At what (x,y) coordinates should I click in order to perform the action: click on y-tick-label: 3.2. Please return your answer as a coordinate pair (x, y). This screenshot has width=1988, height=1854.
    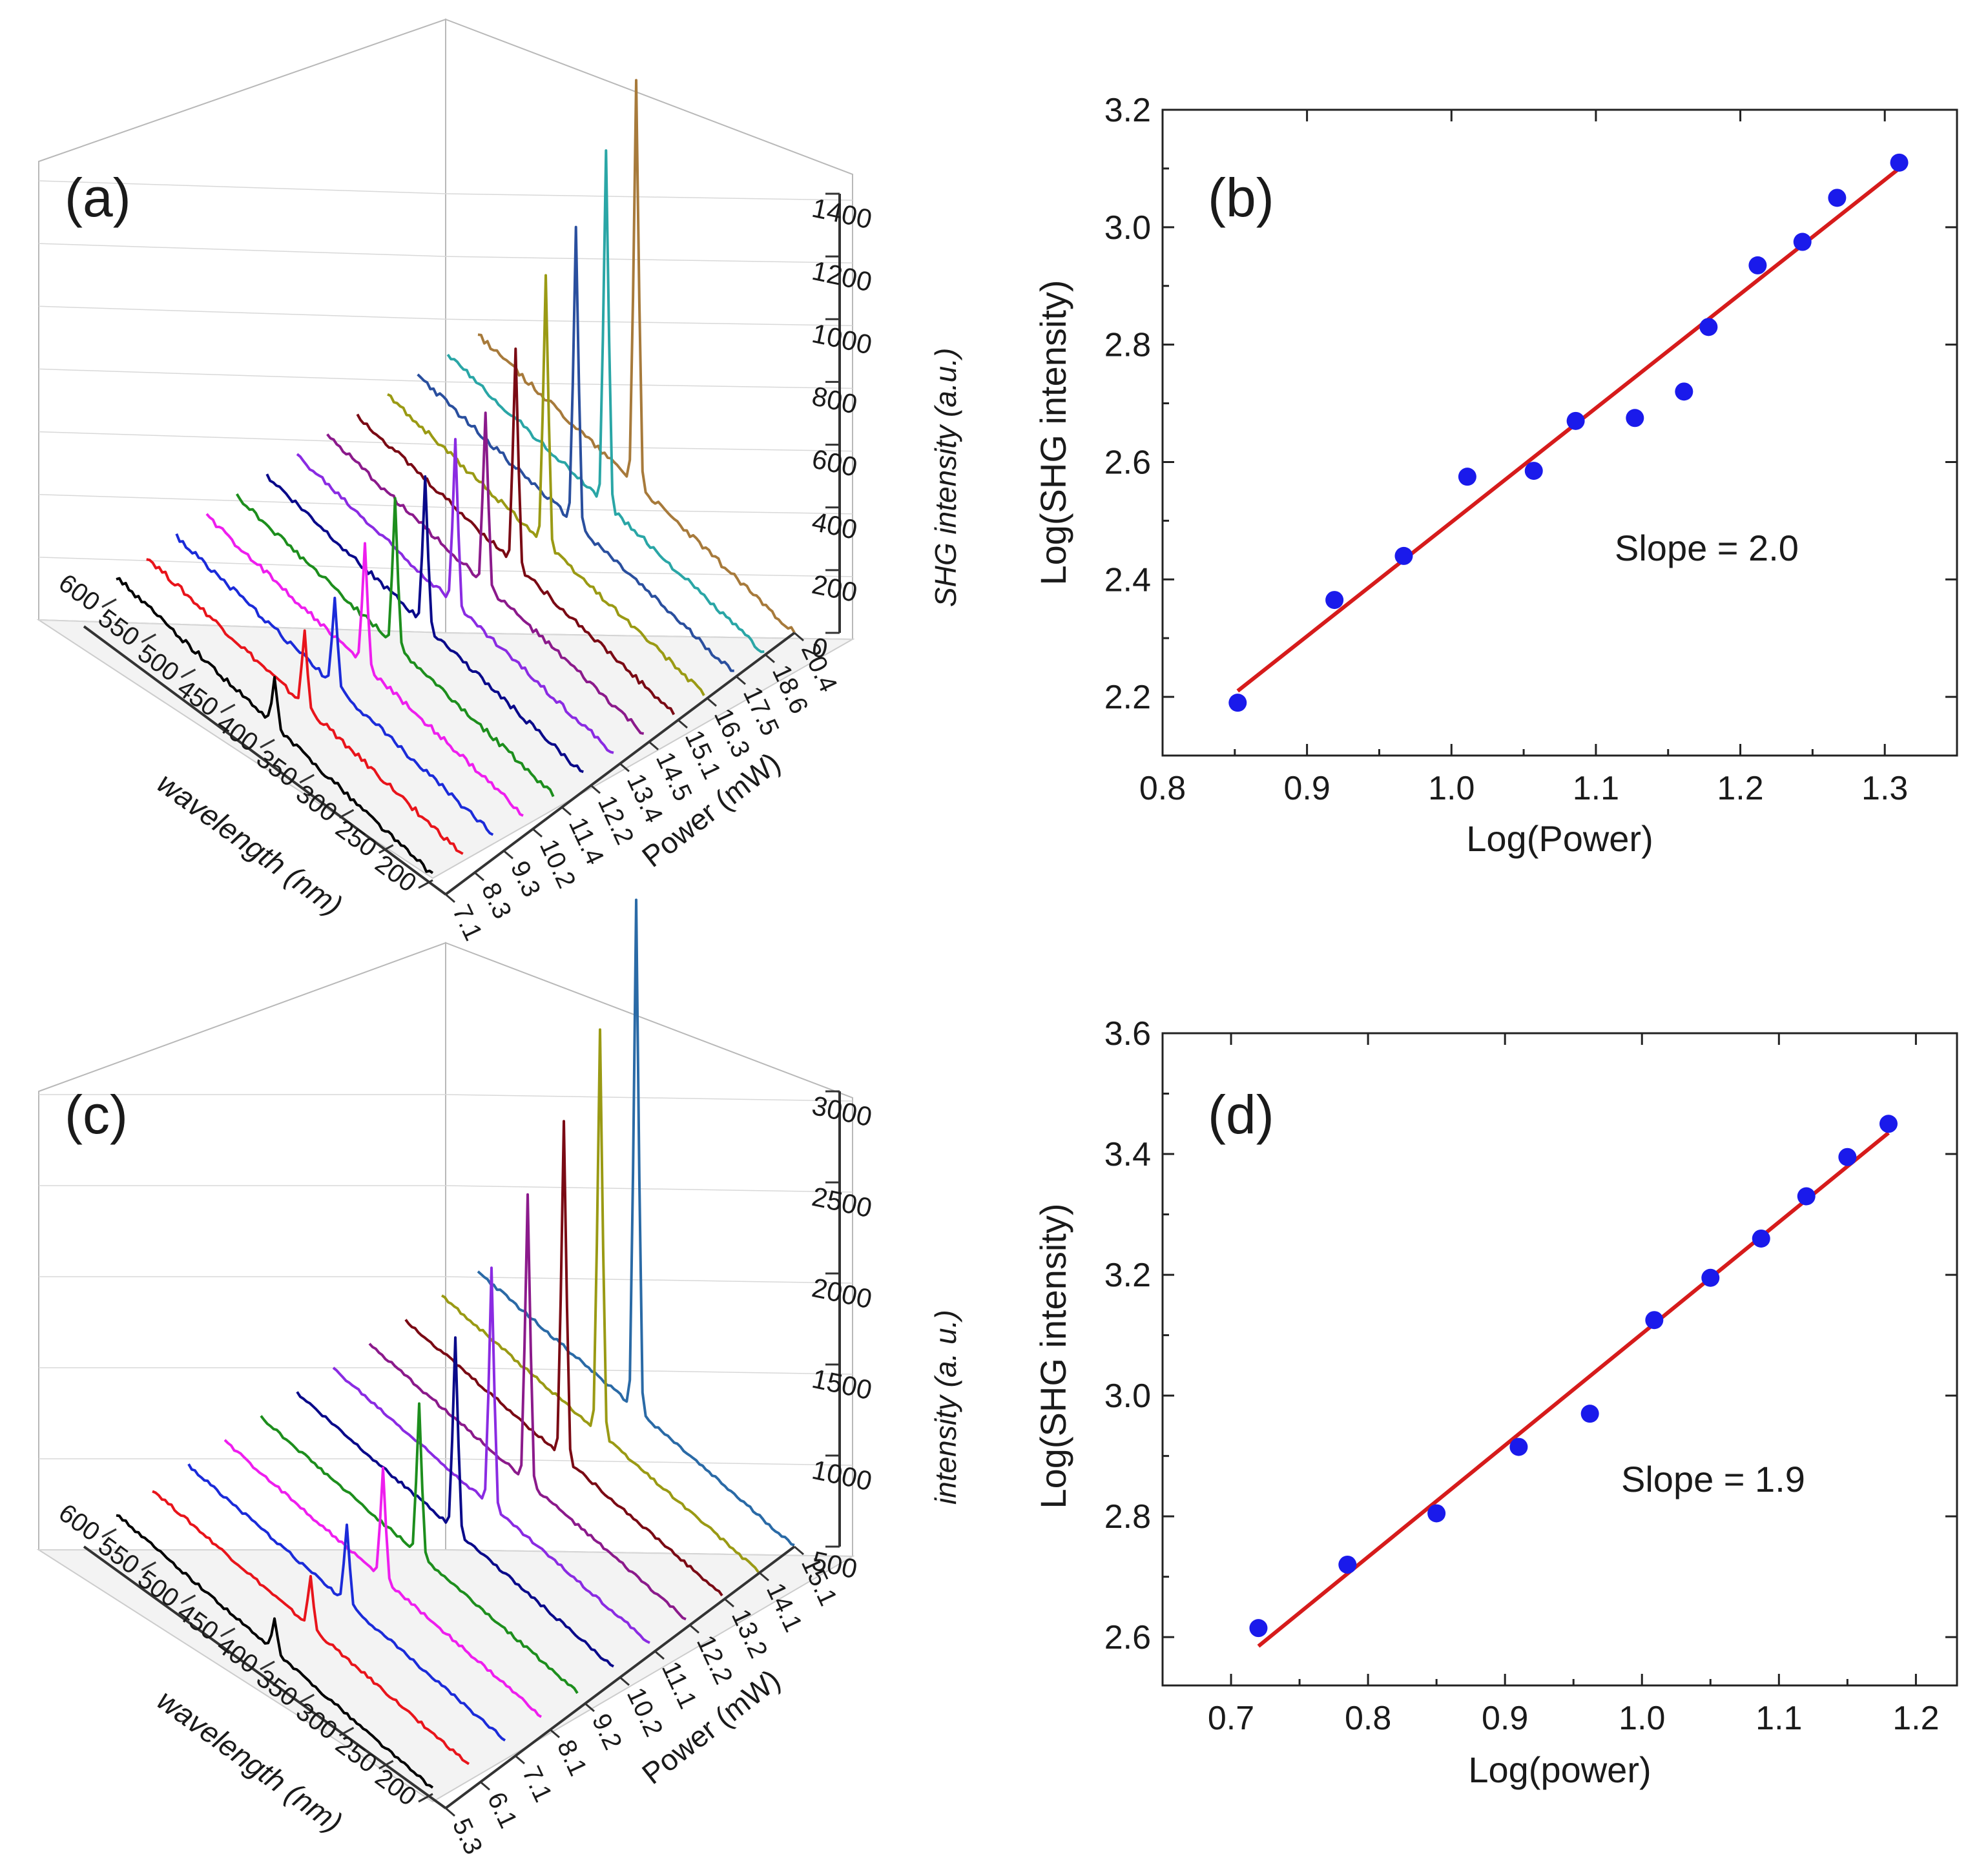
    Looking at the image, I should click on (1127, 1275).